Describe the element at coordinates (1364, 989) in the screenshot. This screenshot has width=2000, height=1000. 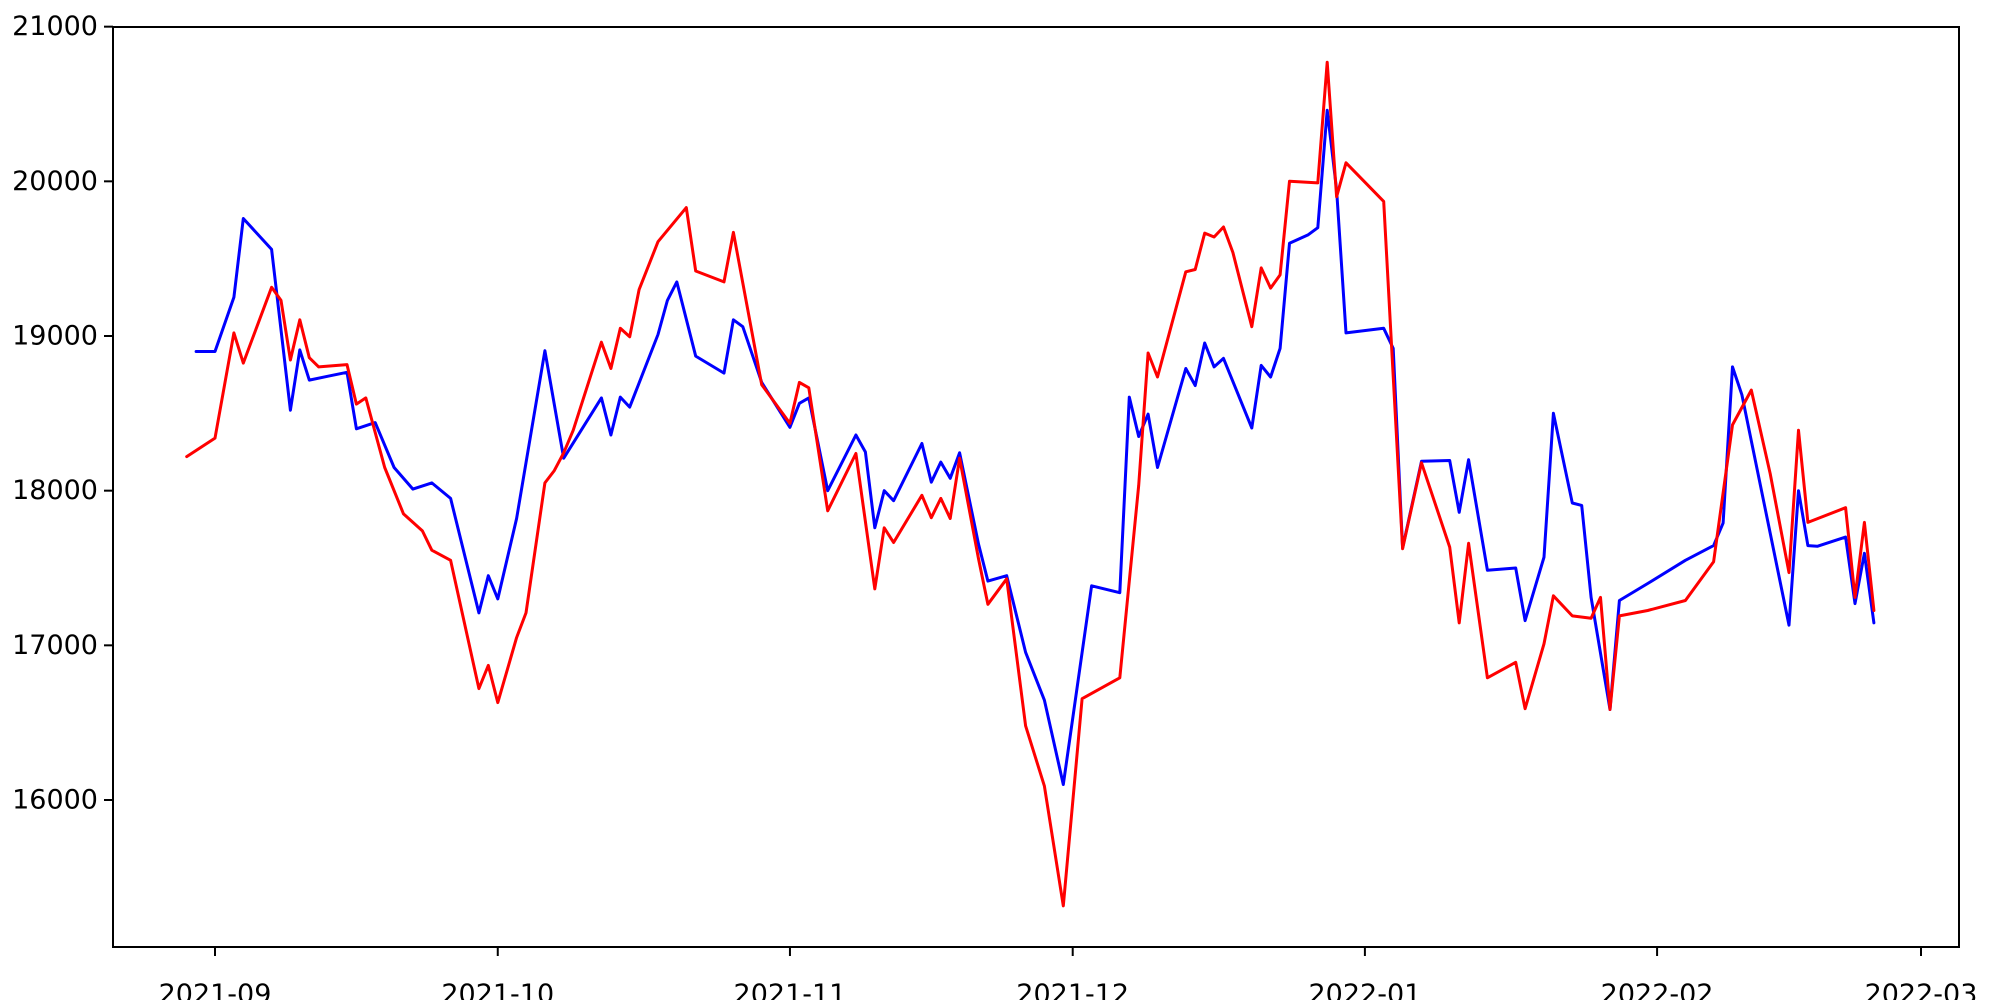
I see `x-axis-tick-label: 2022-01` at that location.